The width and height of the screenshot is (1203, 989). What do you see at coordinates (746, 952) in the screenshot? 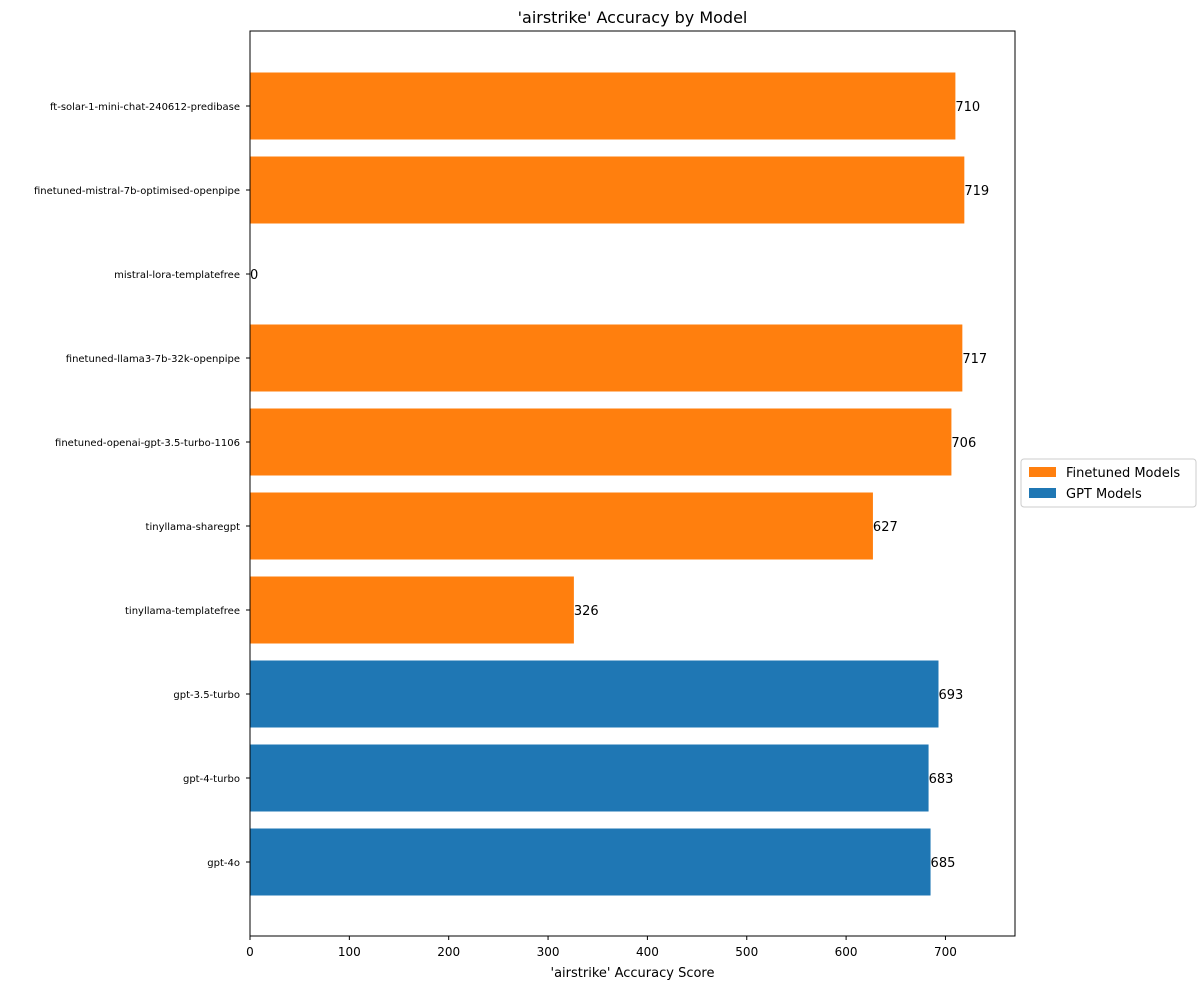
I see `x-tick-label: 500` at bounding box center [746, 952].